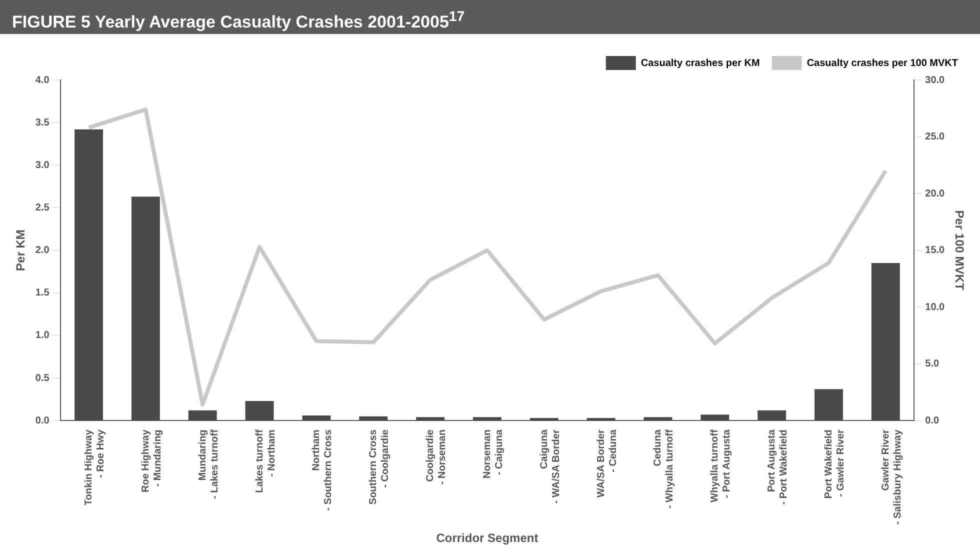  I want to click on y2-tick-label: 30.0, so click(935, 80).